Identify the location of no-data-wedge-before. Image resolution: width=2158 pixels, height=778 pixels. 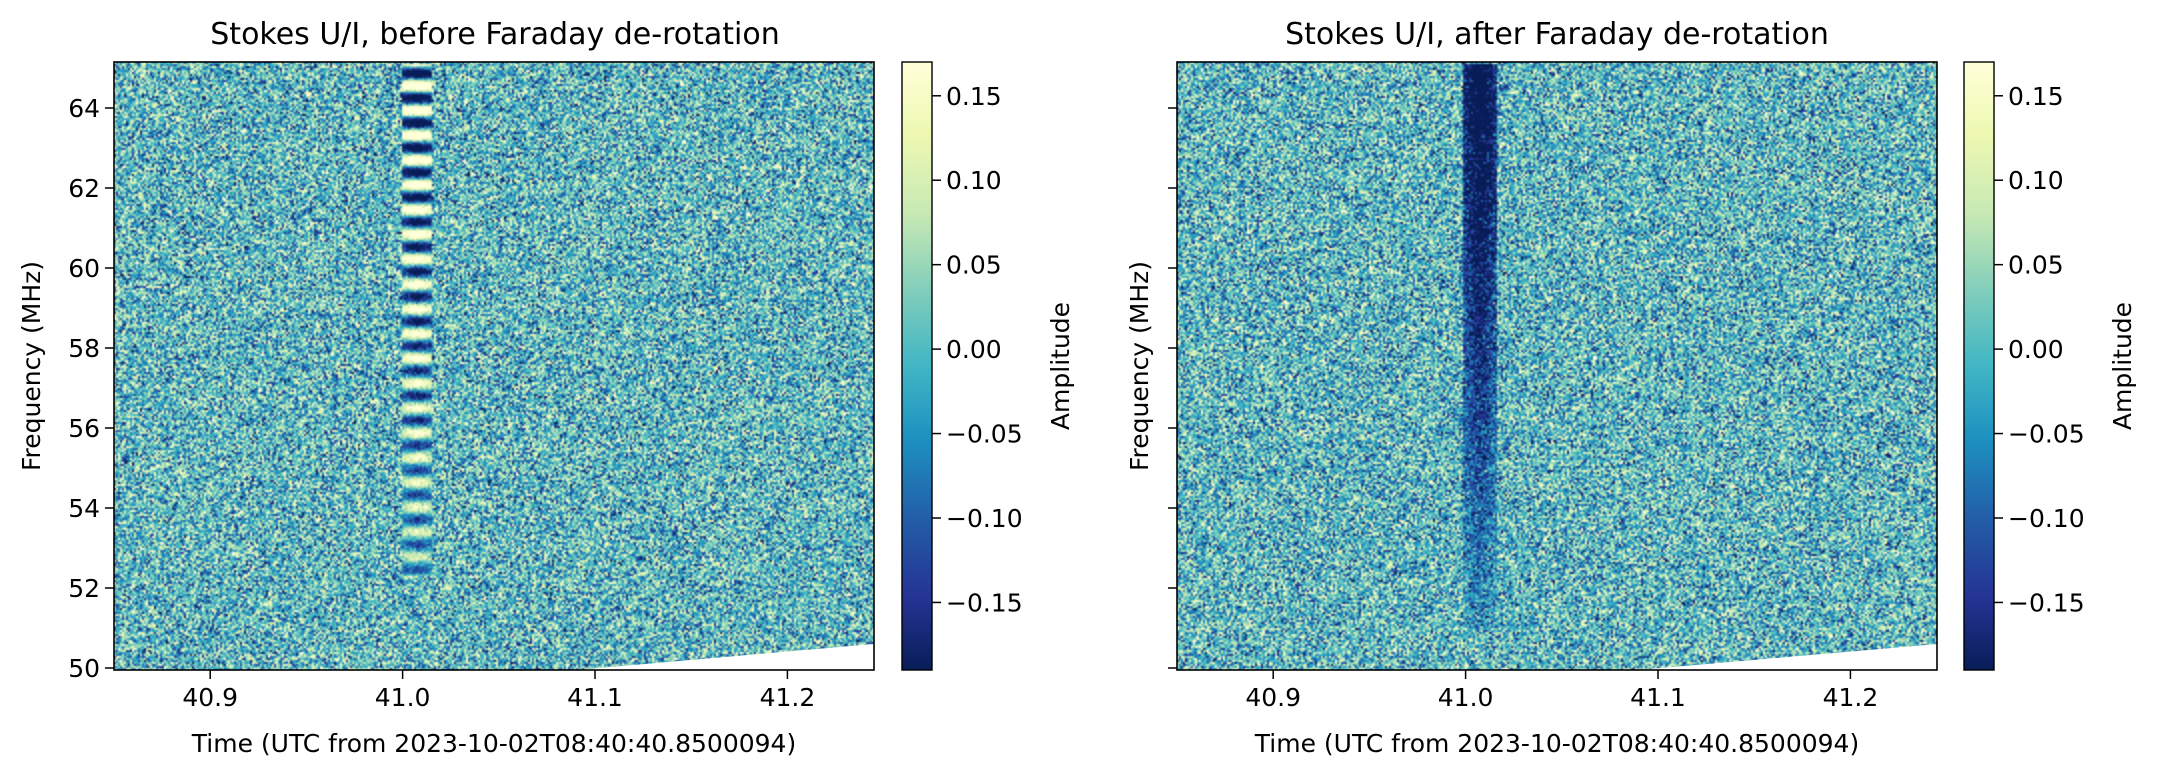
(724, 657).